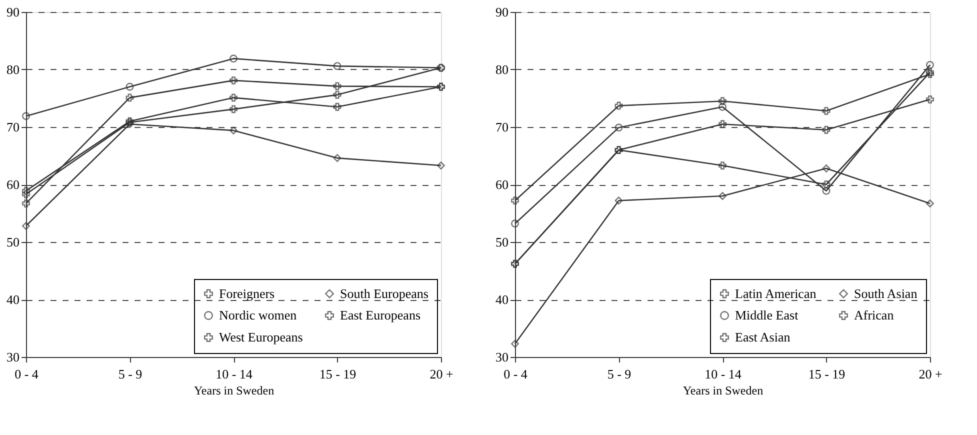 Image resolution: width=977 pixels, height=435 pixels. I want to click on legend-label: Latin American, so click(776, 293).